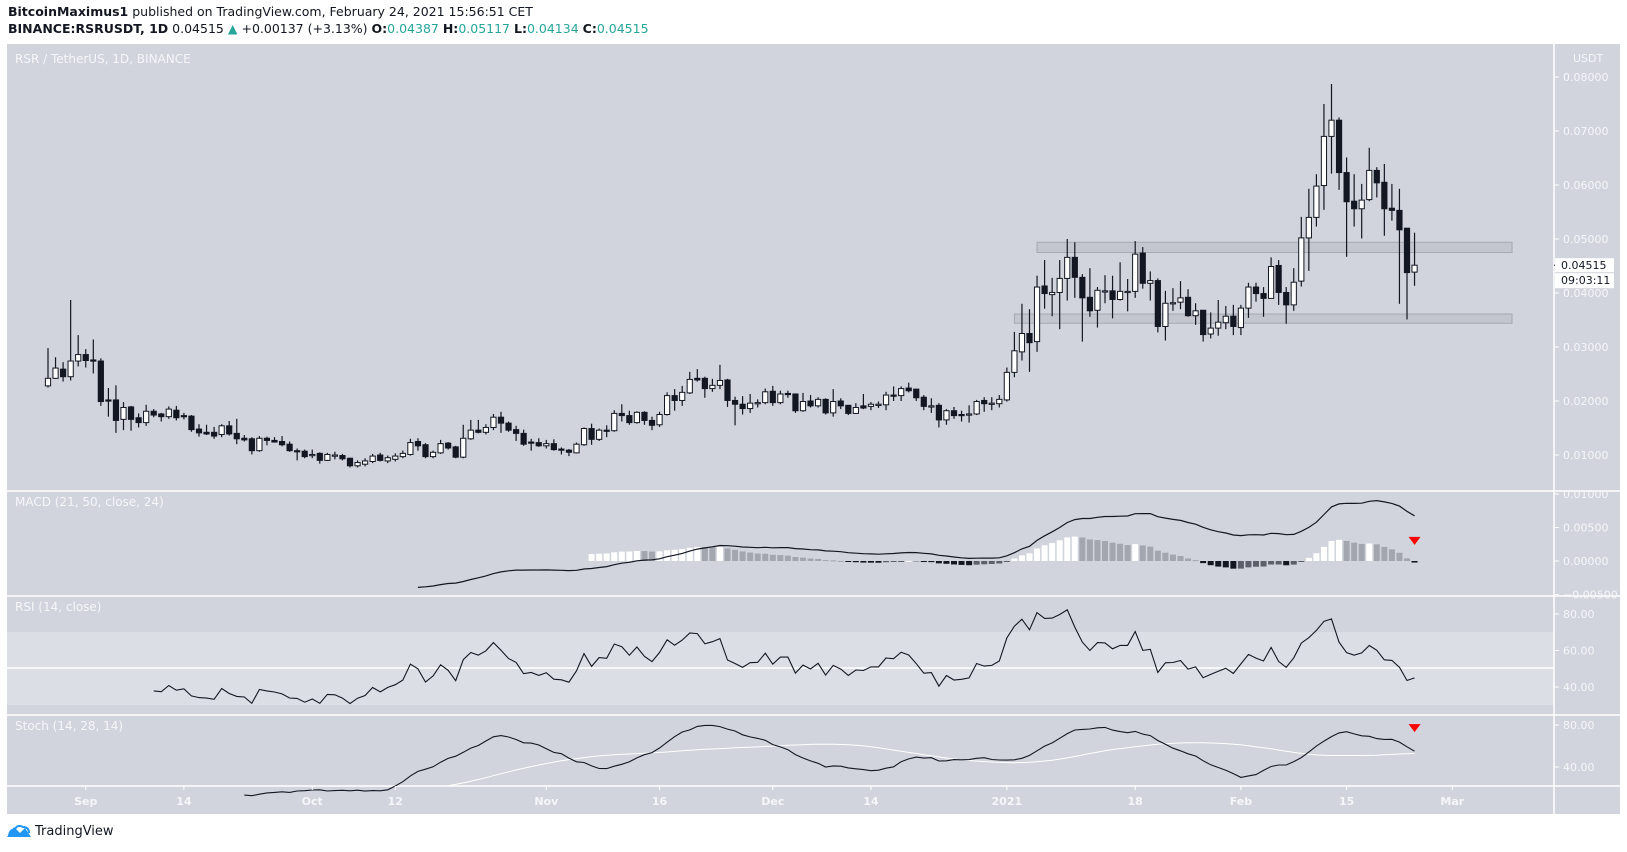  Describe the element at coordinates (1586, 561) in the screenshot. I see `macd-axis-label: 0.00000` at that location.